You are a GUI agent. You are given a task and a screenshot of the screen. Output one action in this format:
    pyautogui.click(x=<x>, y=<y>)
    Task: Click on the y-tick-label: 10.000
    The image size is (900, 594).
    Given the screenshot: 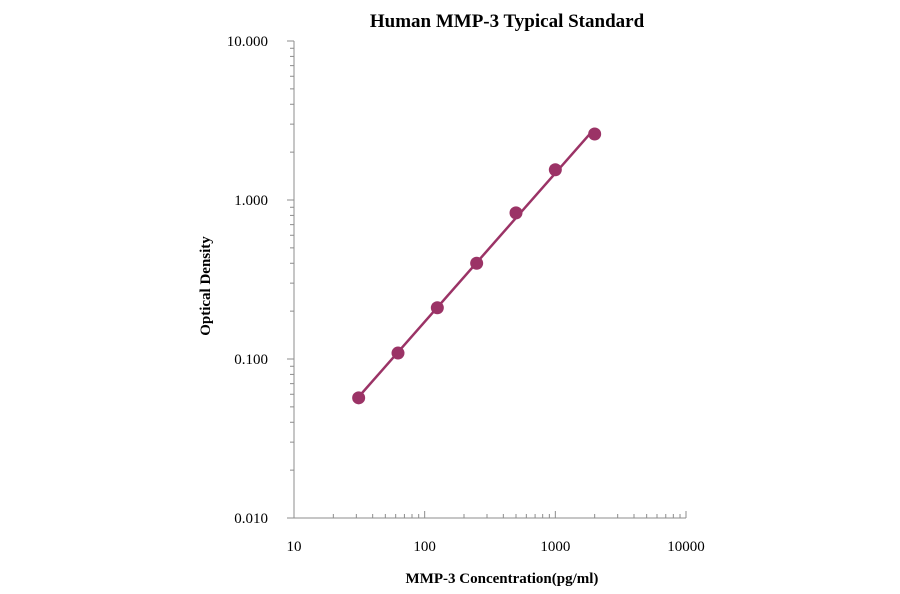 What is the action you would take?
    pyautogui.click(x=247, y=42)
    